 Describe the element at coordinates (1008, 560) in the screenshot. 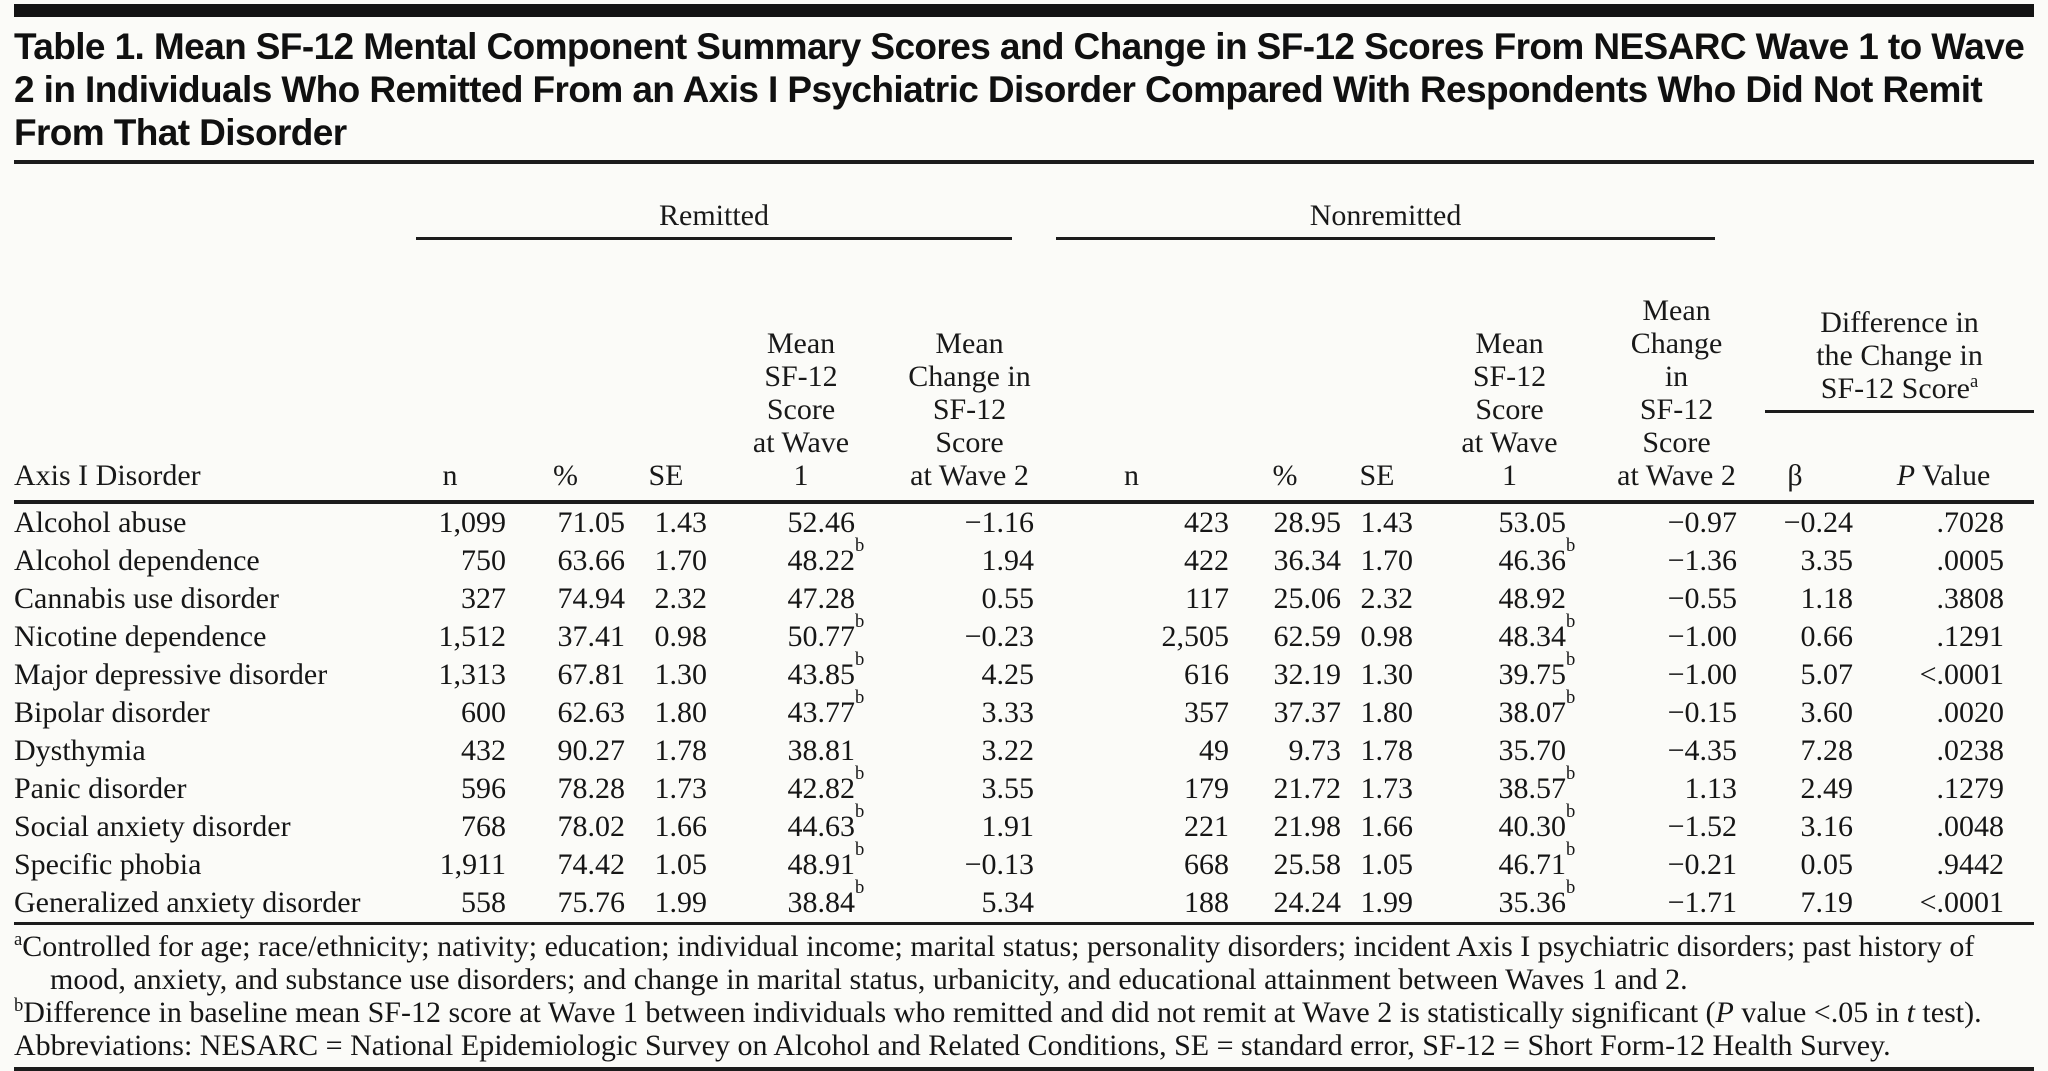

I see `remitted-value-cell: 1.94` at that location.